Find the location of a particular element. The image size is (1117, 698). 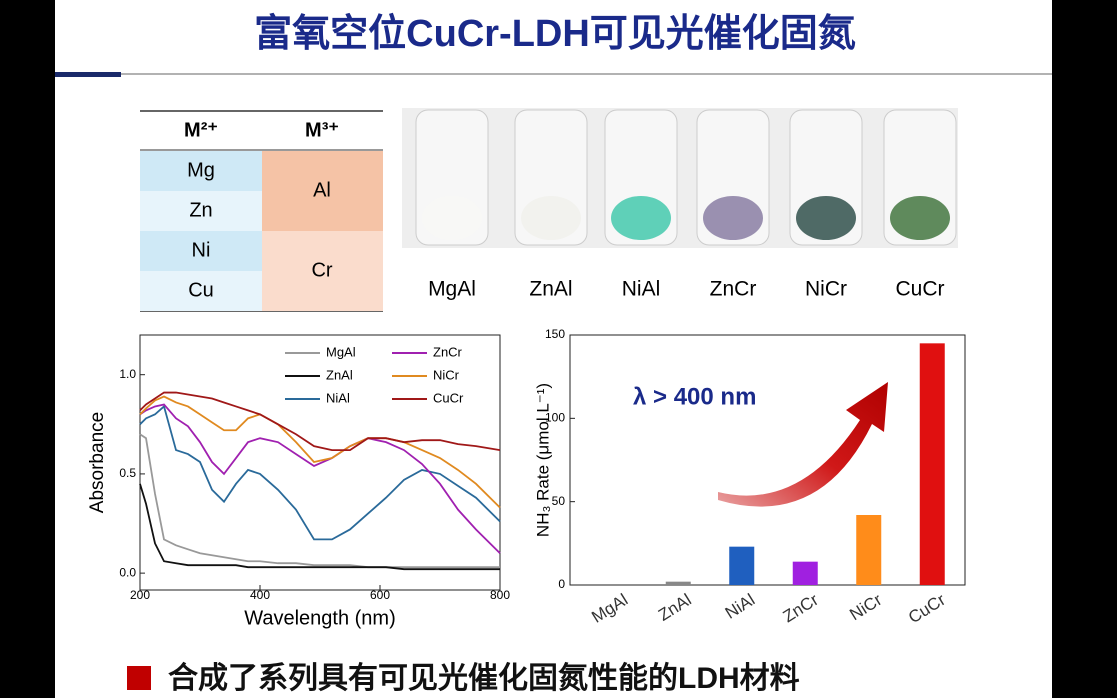

legend-label: ZnAl is located at coordinates (339, 374).